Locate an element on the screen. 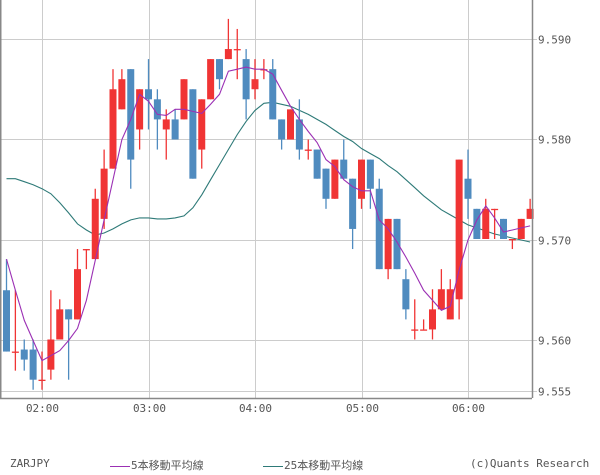 This screenshot has width=600, height=475. y-tick-label: 9.580 is located at coordinates (554, 140).